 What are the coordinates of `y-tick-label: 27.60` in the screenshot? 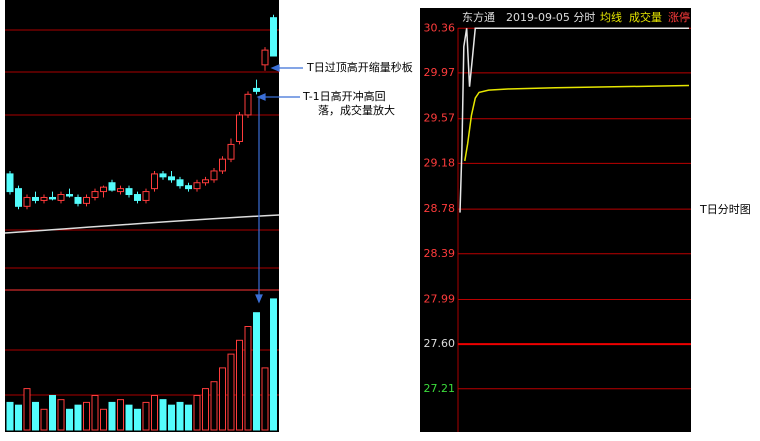 It's located at (440, 343).